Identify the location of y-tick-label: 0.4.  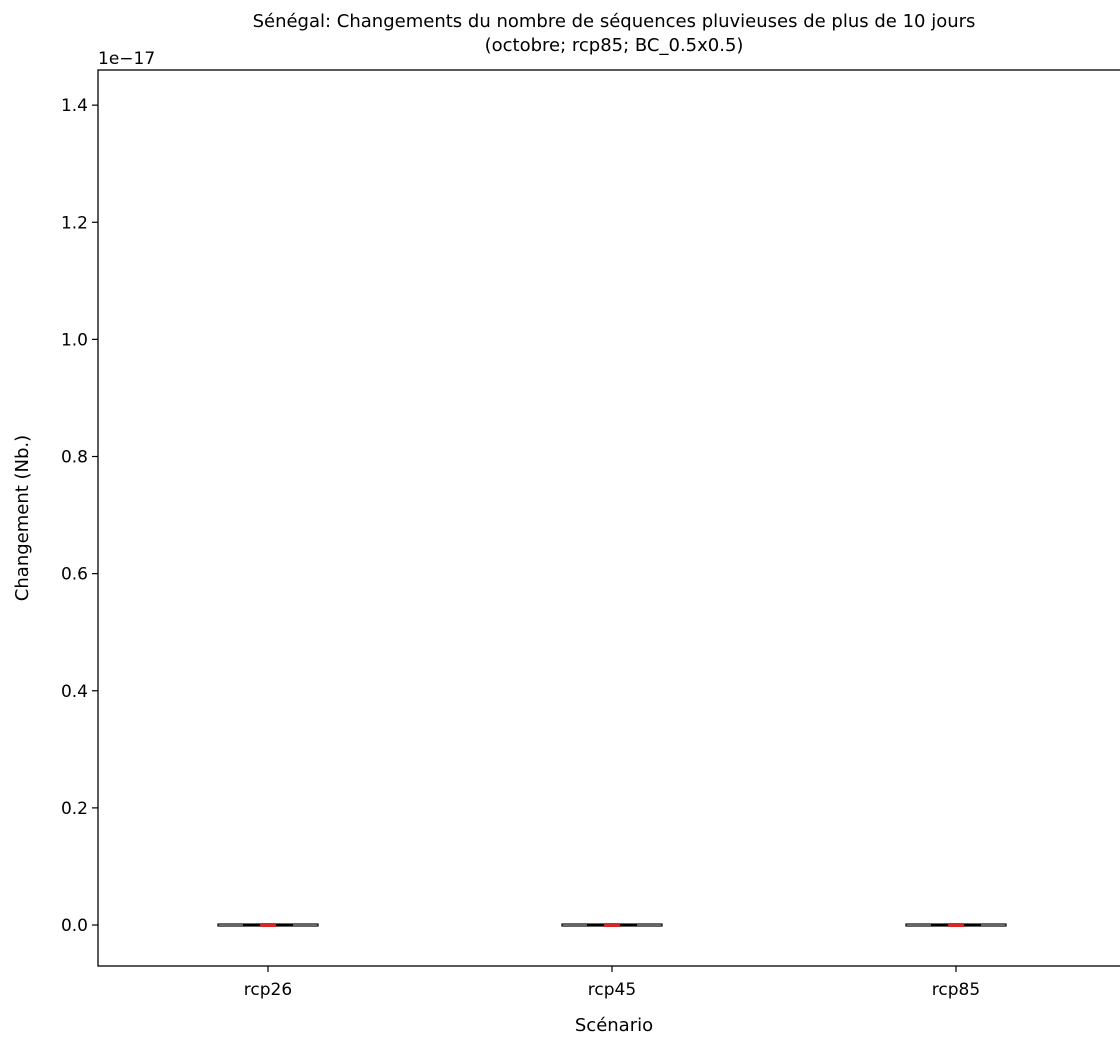
(74, 692).